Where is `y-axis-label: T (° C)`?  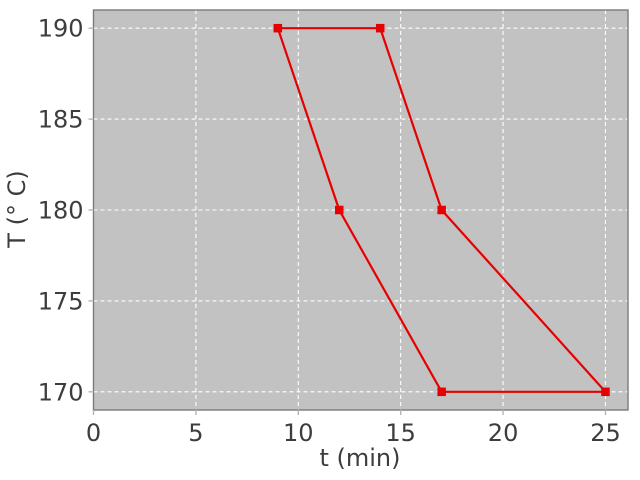 y-axis-label: T (° C) is located at coordinates (17, 209).